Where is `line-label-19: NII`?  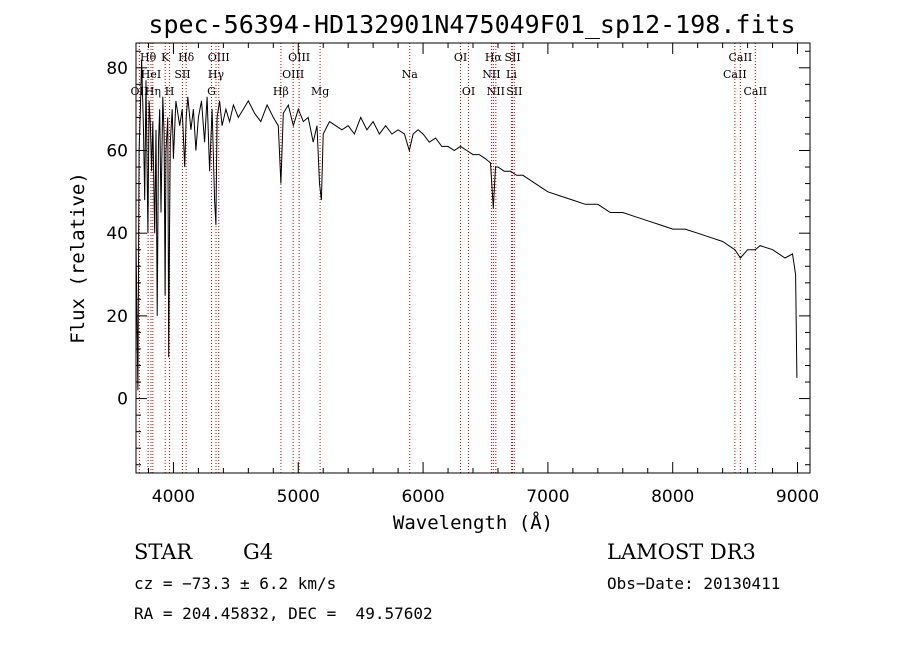 line-label-19: NII is located at coordinates (491, 74).